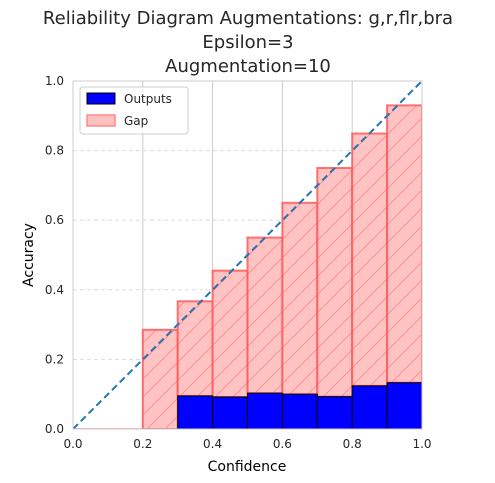 This screenshot has width=495, height=483. What do you see at coordinates (247, 42) in the screenshot?
I see `chart-title-line-2: Epsilon=3` at bounding box center [247, 42].